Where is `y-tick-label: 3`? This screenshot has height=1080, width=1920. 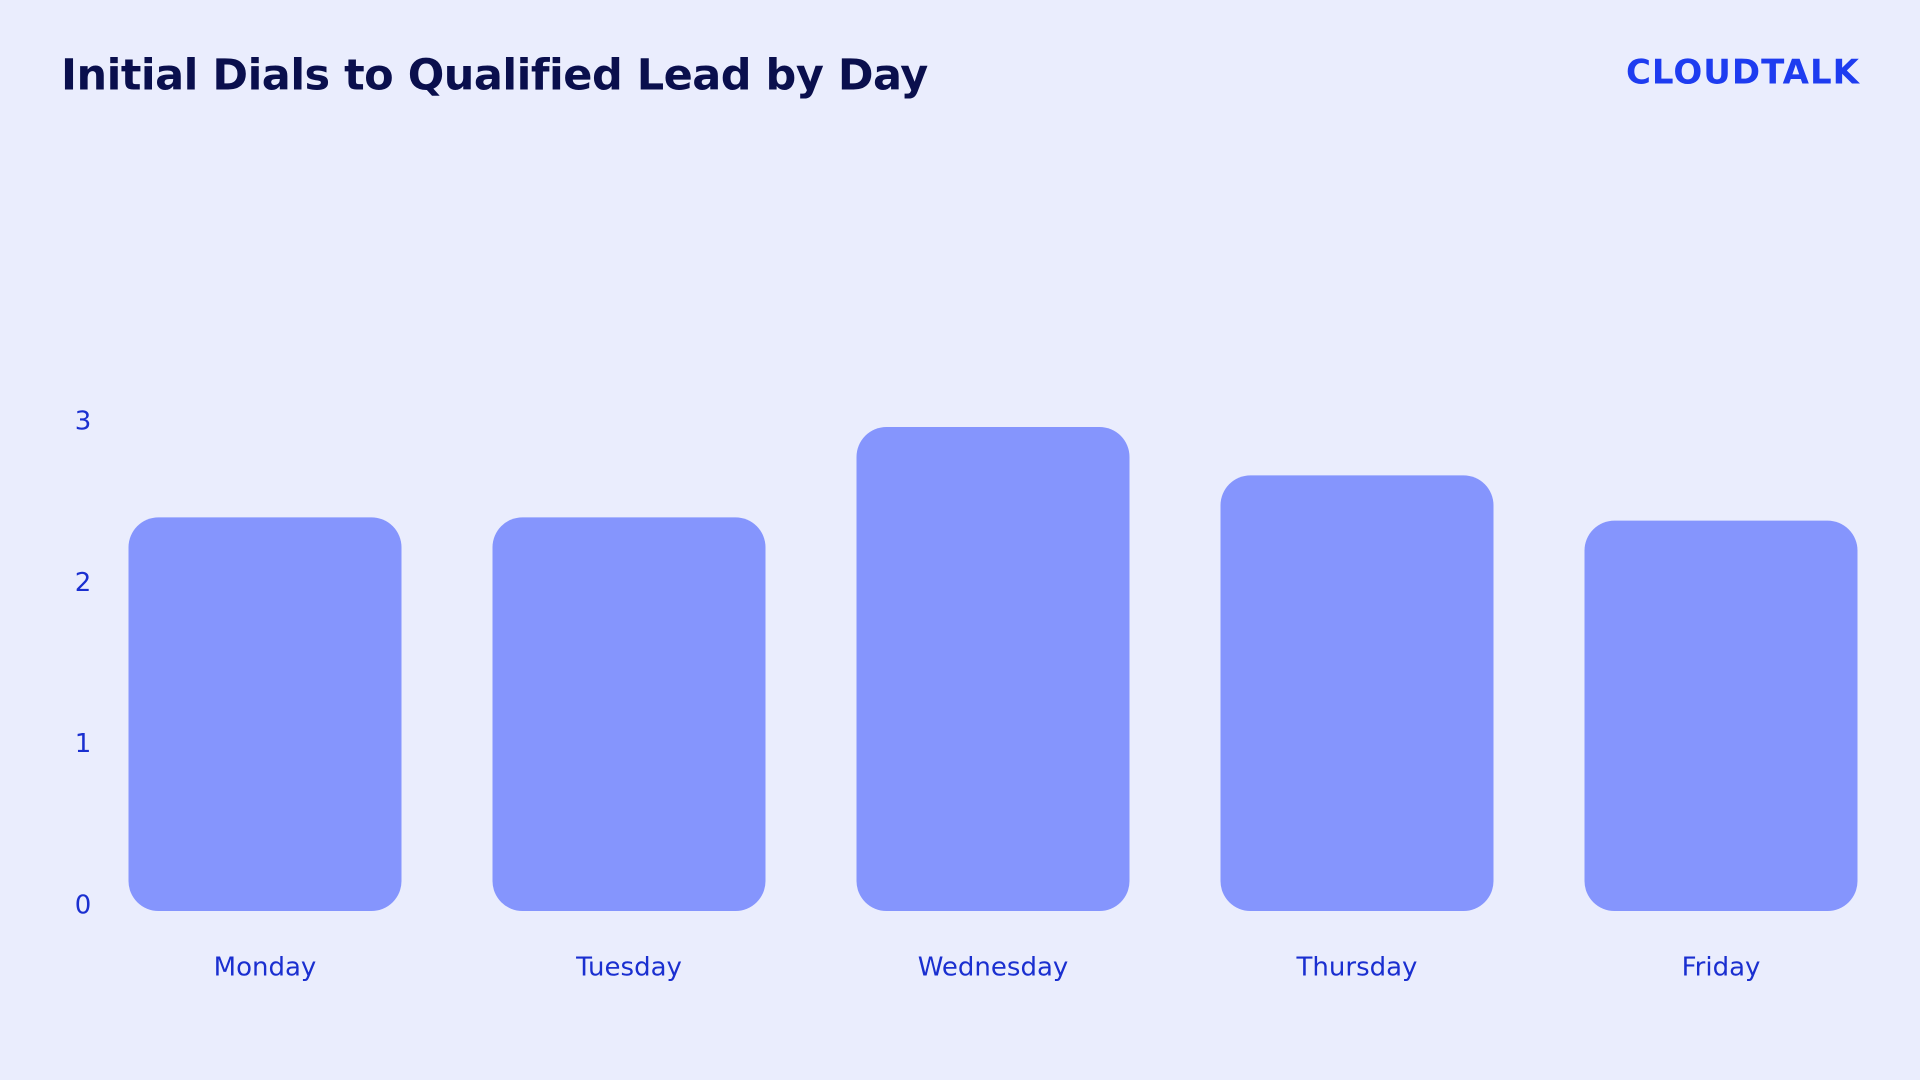 y-tick-label: 3 is located at coordinates (83, 422).